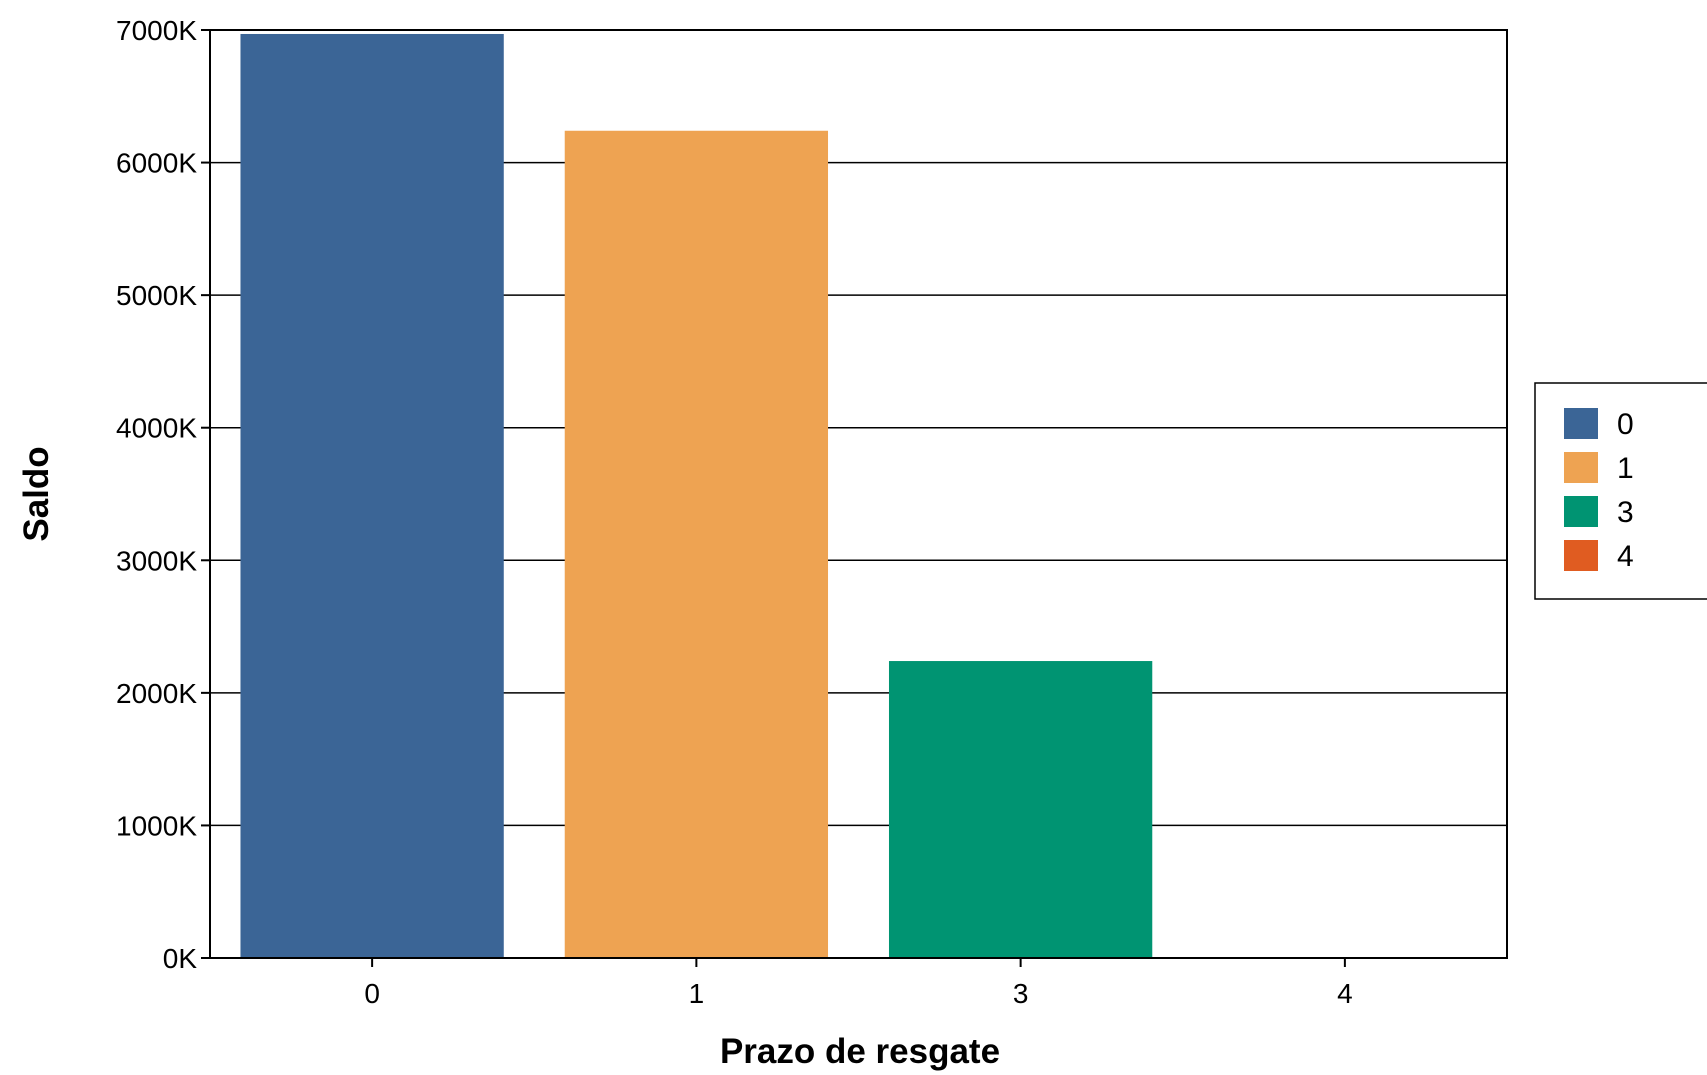 The height and width of the screenshot is (1075, 1707). I want to click on y-tick-label: 5000K, so click(156, 295).